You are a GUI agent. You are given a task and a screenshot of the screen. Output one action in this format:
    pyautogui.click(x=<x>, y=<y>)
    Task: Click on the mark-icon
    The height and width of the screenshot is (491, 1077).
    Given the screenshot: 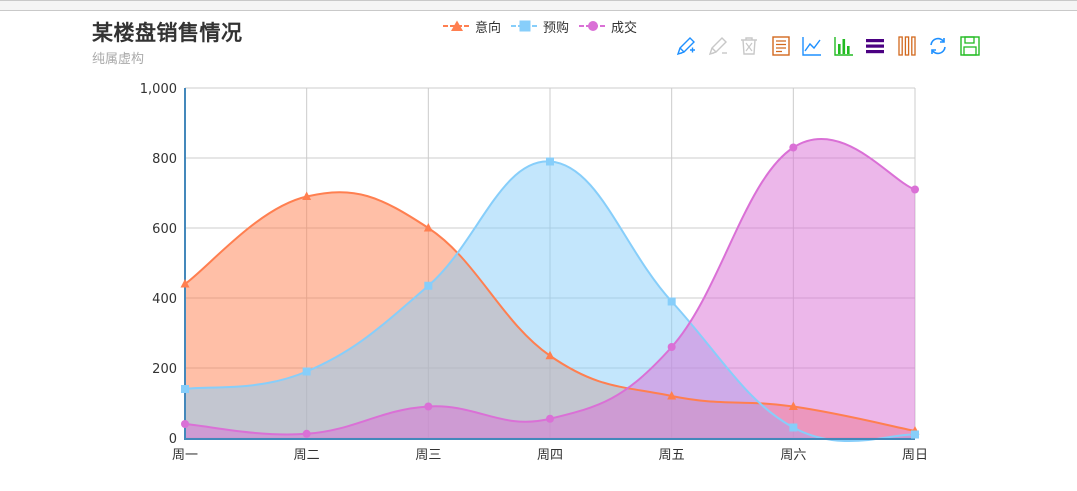 What is the action you would take?
    pyautogui.click(x=686, y=46)
    